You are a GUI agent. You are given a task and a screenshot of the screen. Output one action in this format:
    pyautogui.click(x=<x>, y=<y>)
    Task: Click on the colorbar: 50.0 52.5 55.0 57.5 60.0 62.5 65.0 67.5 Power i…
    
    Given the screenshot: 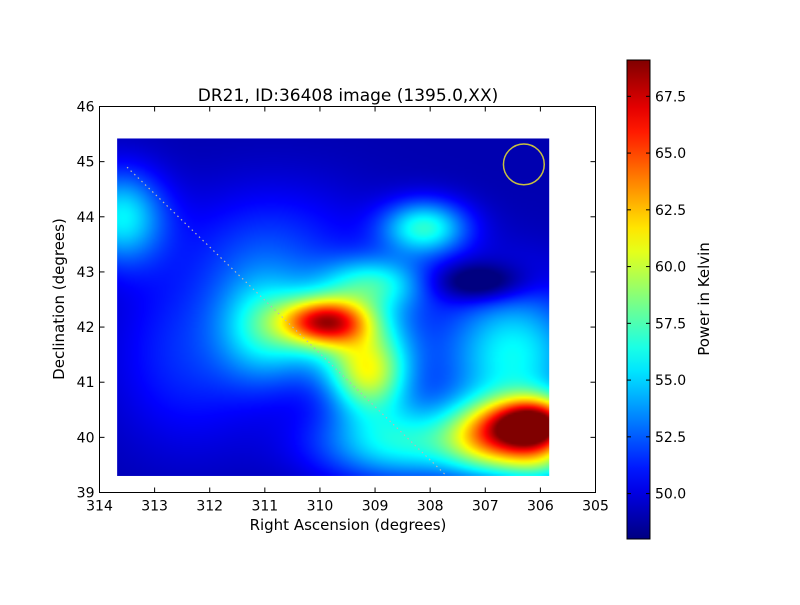 What is the action you would take?
    pyautogui.click(x=669, y=299)
    